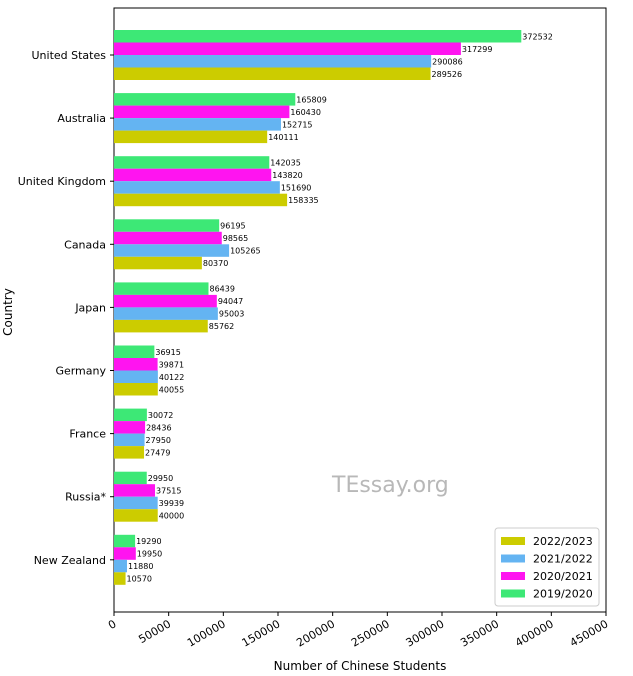  What do you see at coordinates (125, 541) in the screenshot?
I see `bar-new-zealand-2019-2020` at bounding box center [125, 541].